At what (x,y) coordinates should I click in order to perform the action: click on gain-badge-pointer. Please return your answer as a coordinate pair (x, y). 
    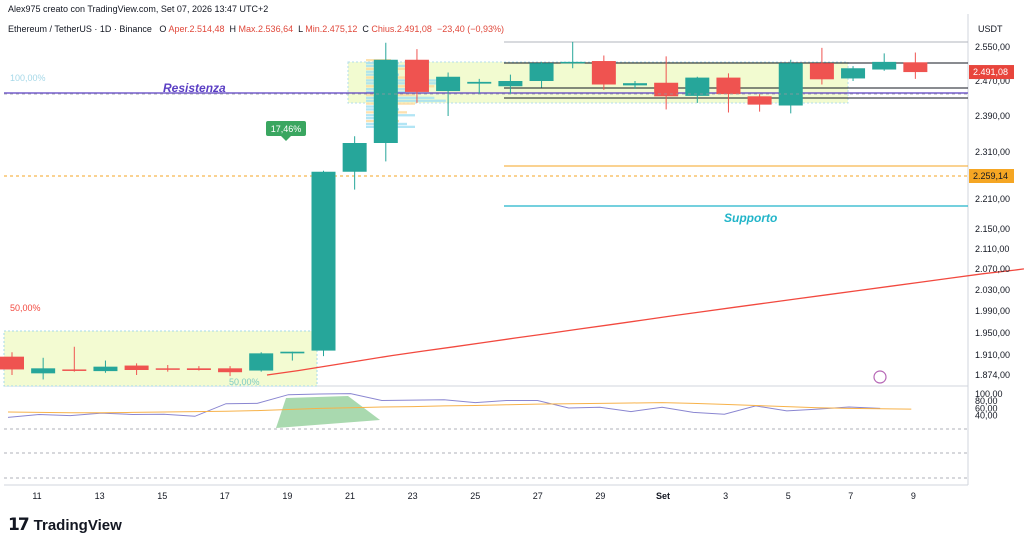
    Looking at the image, I should click on (286, 138).